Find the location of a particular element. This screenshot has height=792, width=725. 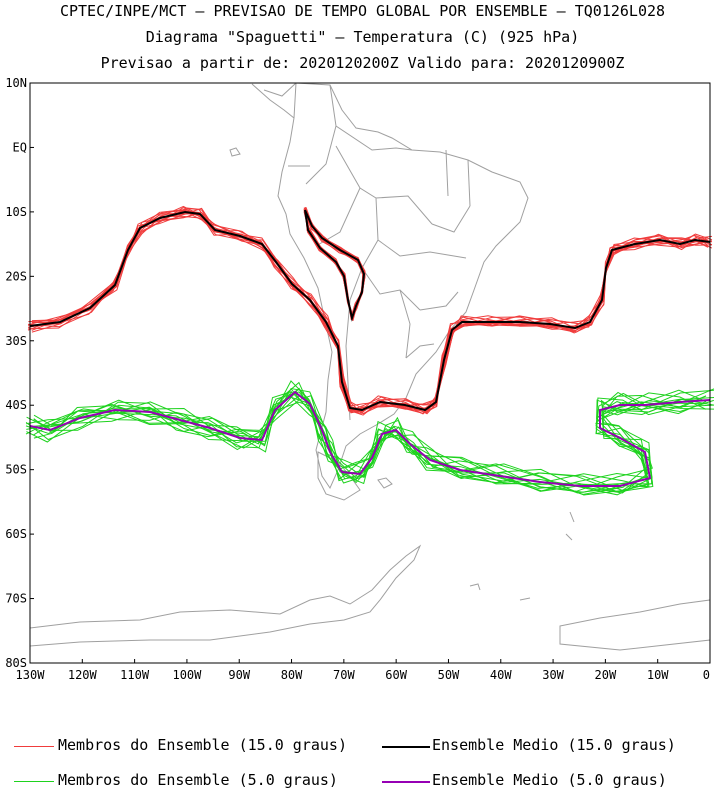

country-borders is located at coordinates (379, 252).